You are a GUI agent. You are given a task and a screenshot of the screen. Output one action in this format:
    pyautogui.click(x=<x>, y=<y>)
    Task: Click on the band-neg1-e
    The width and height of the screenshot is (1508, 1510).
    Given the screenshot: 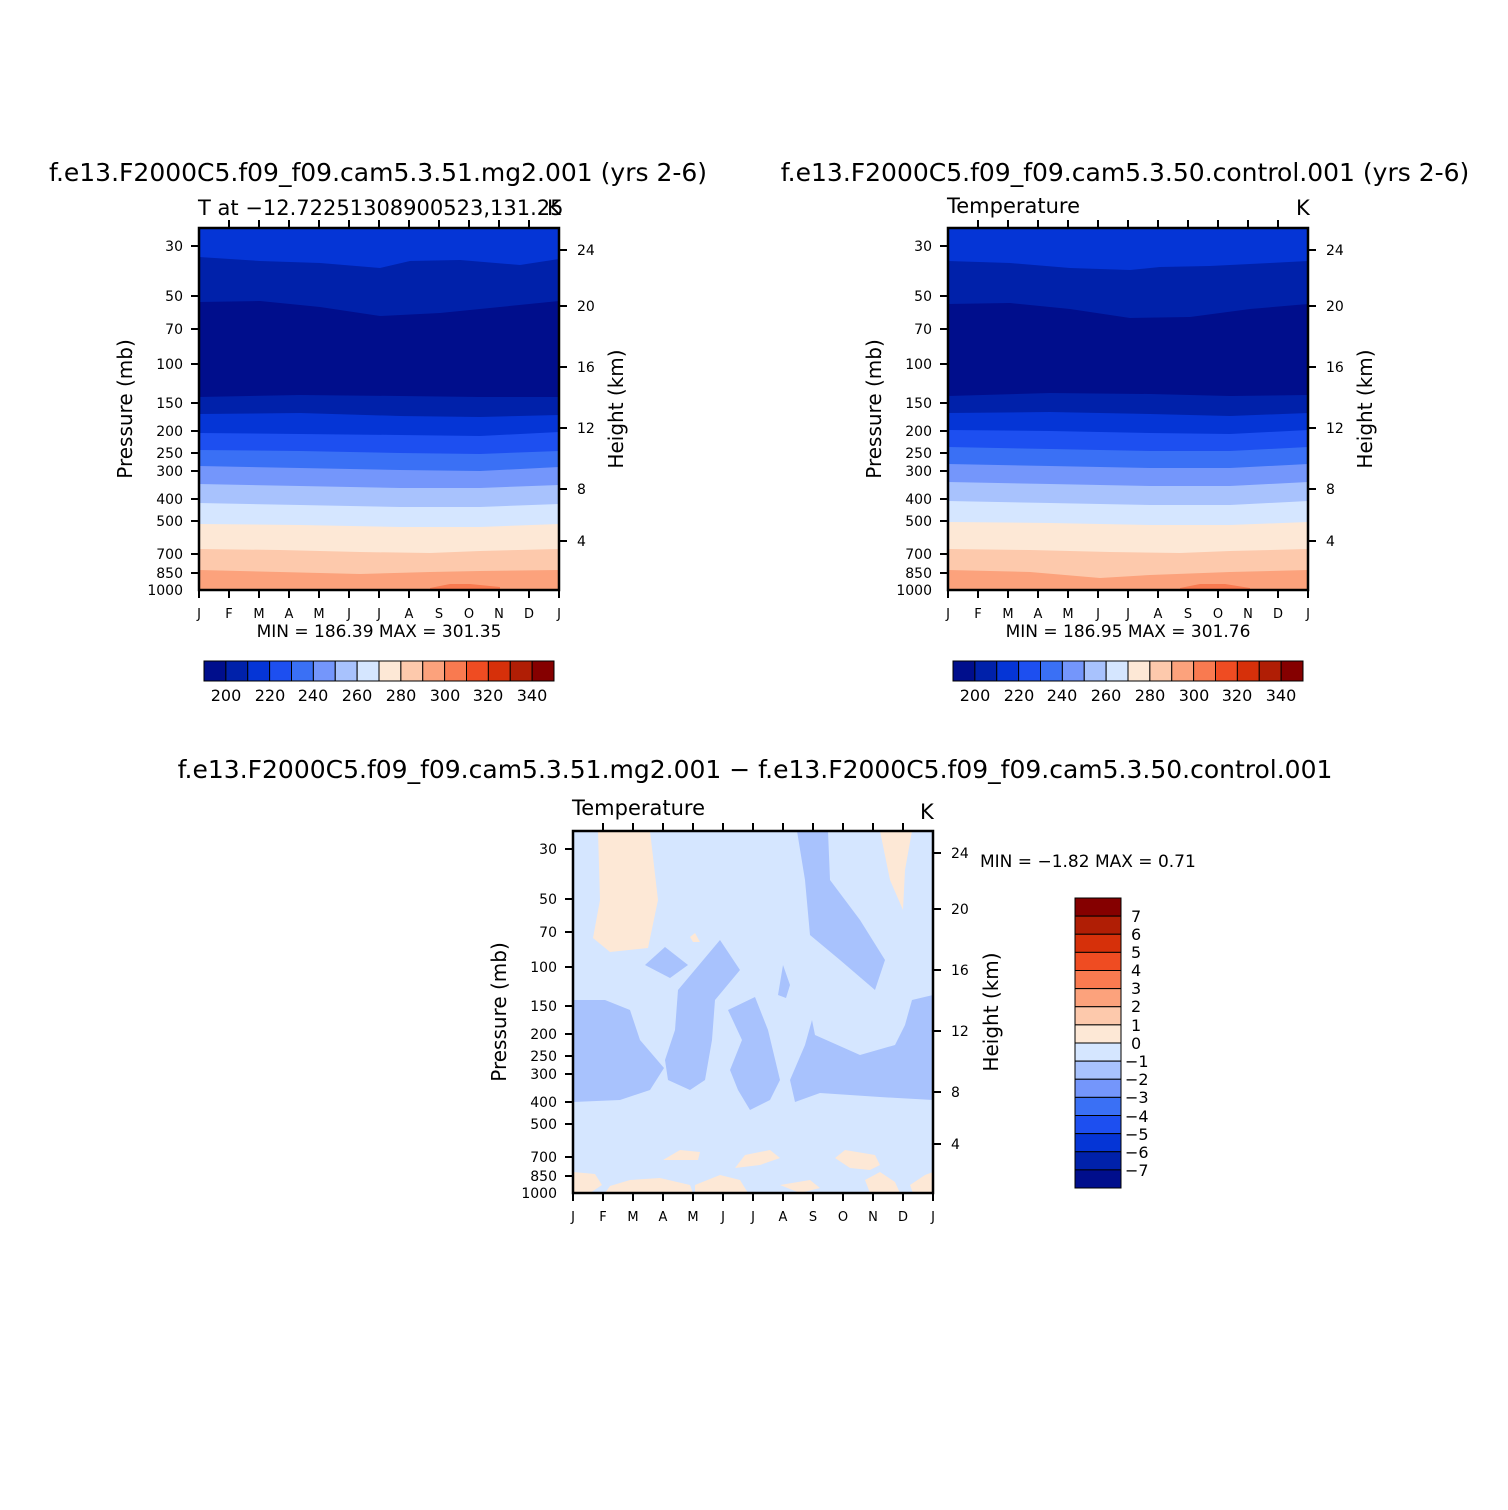 What is the action you would take?
    pyautogui.click(x=784, y=981)
    